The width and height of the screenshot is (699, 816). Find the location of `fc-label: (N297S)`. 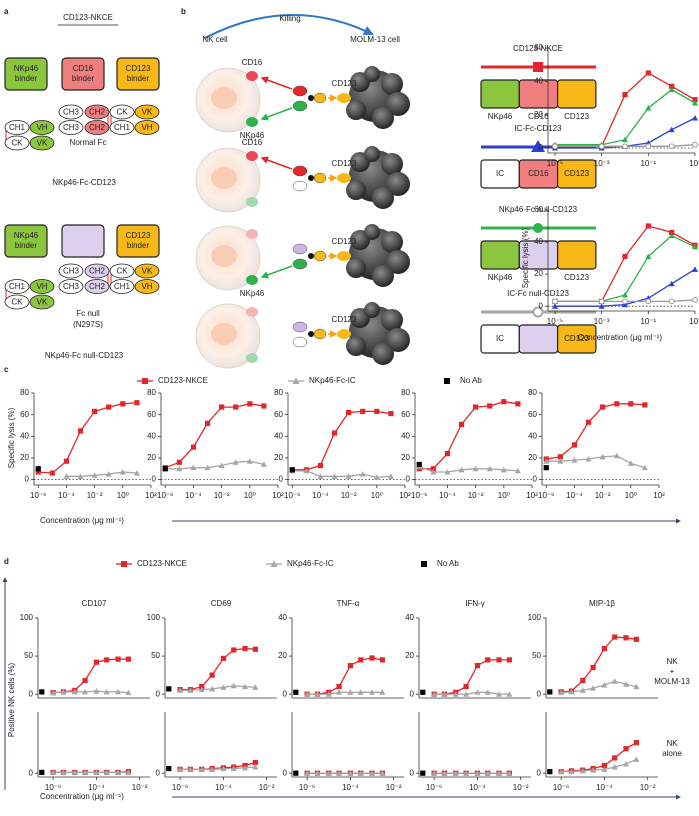

fc-label: (N297S) is located at coordinates (88, 324).